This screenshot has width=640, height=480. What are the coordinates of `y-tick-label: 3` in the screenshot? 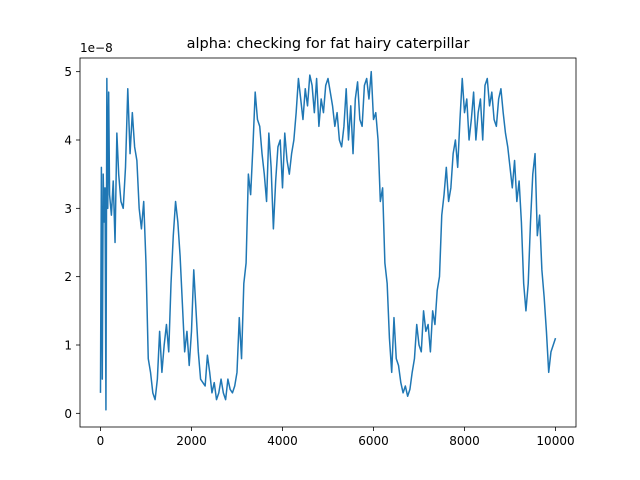 It's located at (68, 209).